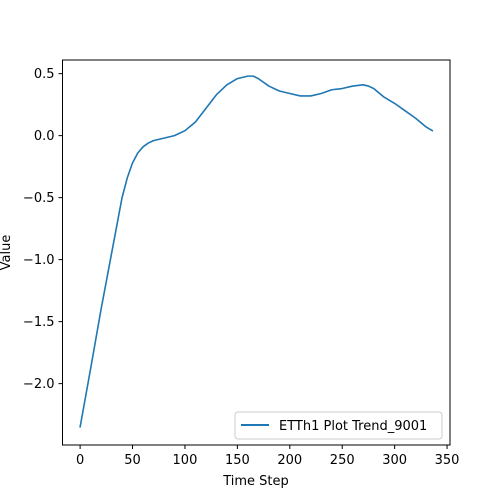 Image resolution: width=500 pixels, height=500 pixels. Describe the element at coordinates (44, 136) in the screenshot. I see `y-tick-label: 0.0` at that location.